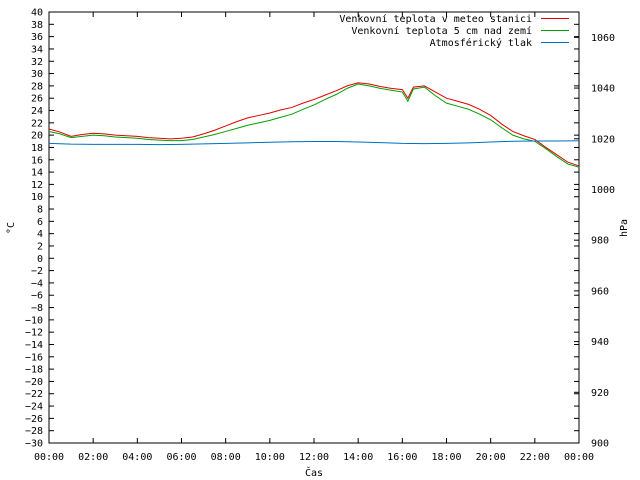 The height and width of the screenshot is (480, 640). What do you see at coordinates (40, 259) in the screenshot?
I see `y-tick-label: 0` at bounding box center [40, 259].